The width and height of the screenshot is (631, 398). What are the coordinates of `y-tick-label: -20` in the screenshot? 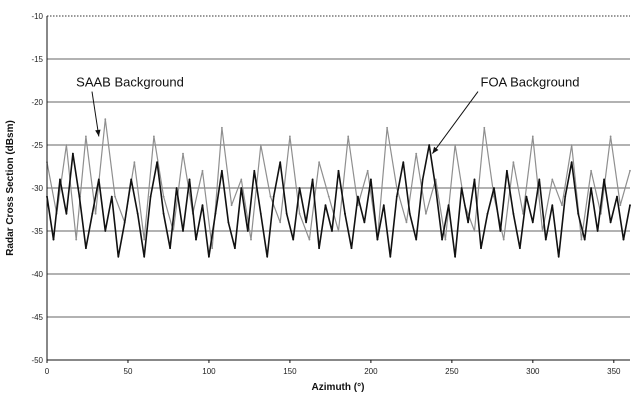 It's located at (37, 102).